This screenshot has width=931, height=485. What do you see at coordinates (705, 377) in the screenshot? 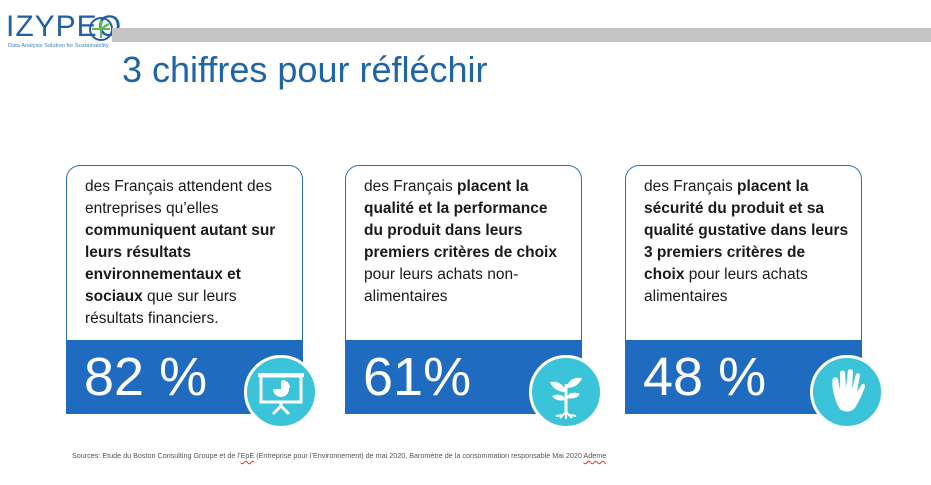
I see `stat-value: 48 %` at bounding box center [705, 377].